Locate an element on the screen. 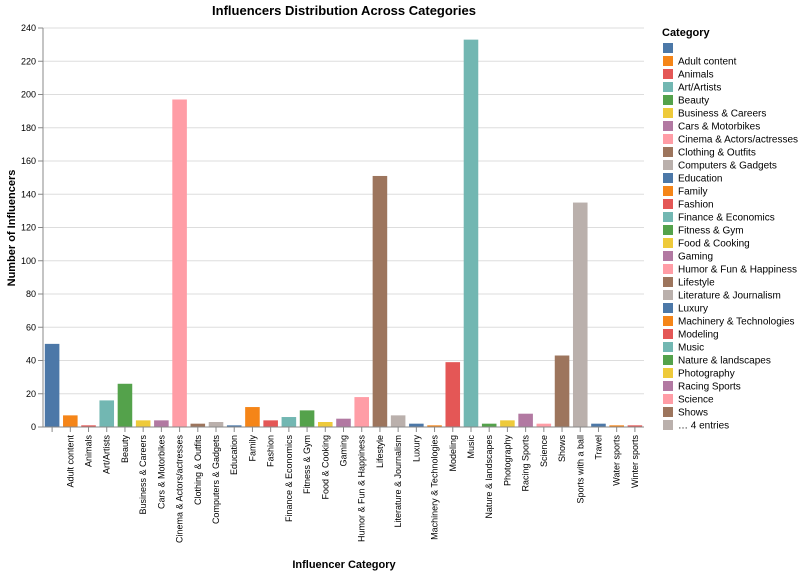  legend-label: Animals is located at coordinates (696, 75).